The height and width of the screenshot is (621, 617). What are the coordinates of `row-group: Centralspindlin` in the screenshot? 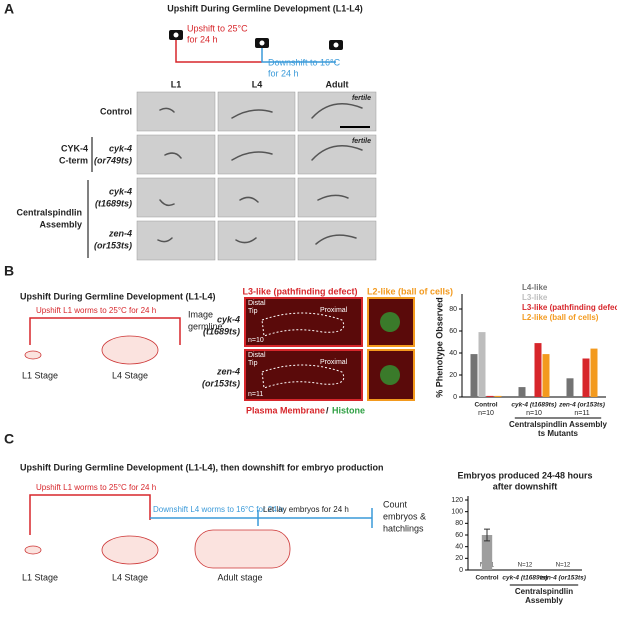 It's located at (49, 212).